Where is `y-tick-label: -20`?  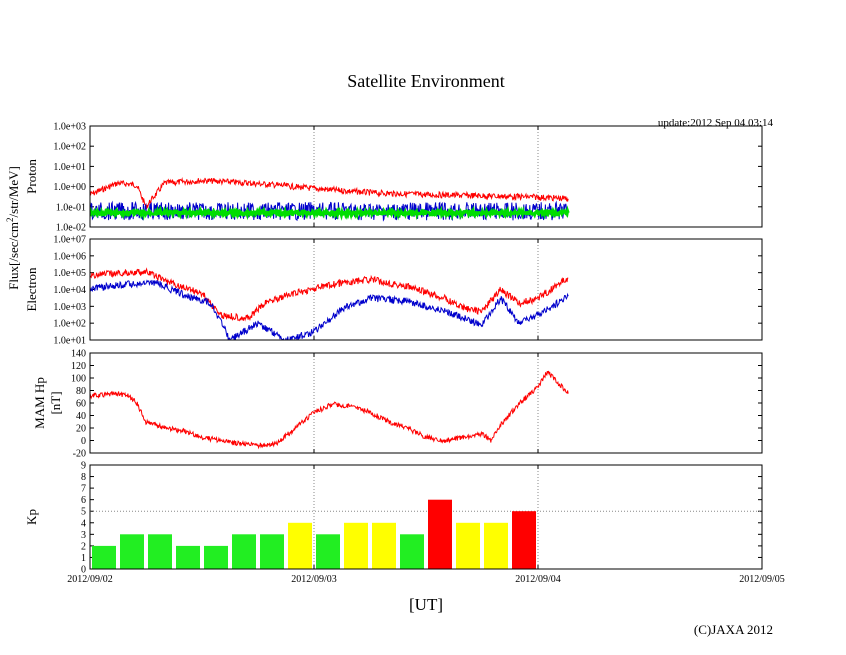 y-tick-label: -20 is located at coordinates (79, 454).